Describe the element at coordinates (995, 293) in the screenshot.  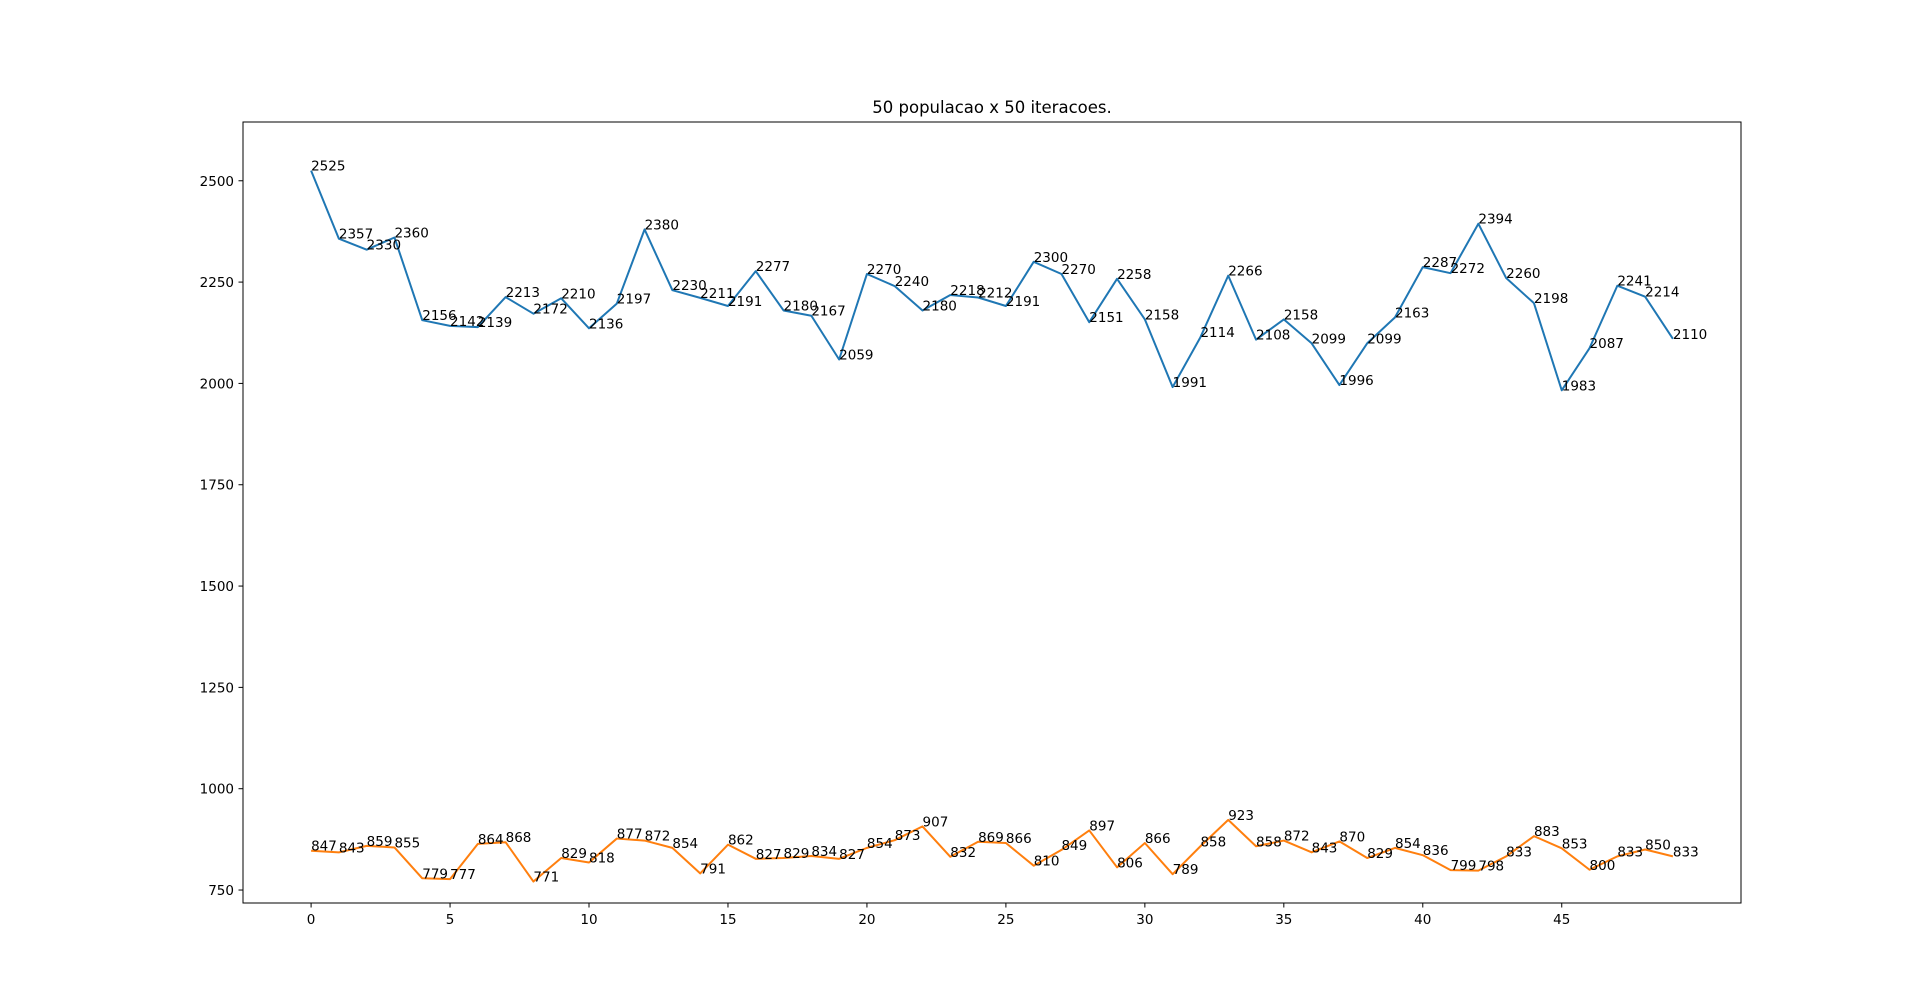
I see `data-label: 2212` at that location.